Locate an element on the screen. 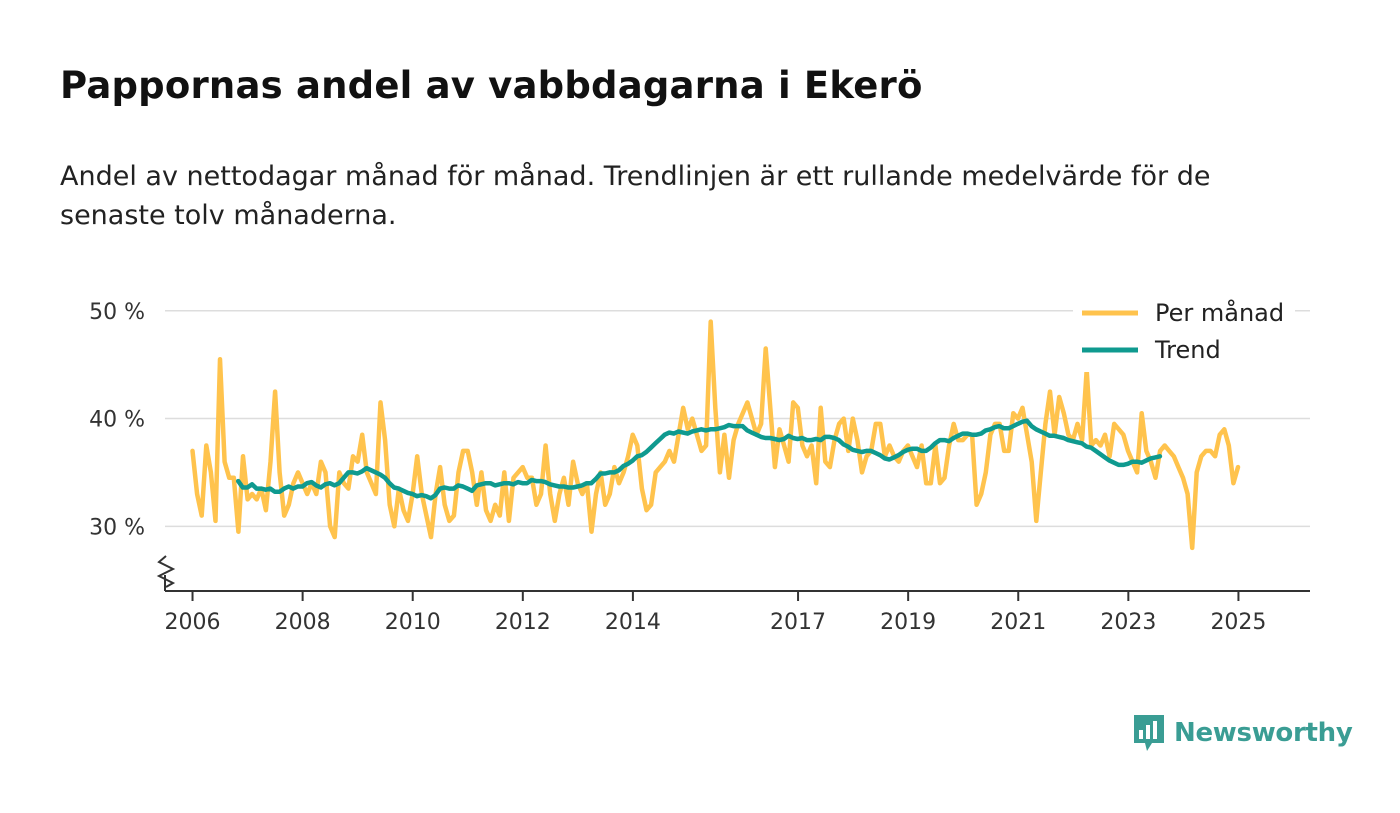 This screenshot has height=813, width=1400. legend-label-trend: Trend is located at coordinates (1187, 350).